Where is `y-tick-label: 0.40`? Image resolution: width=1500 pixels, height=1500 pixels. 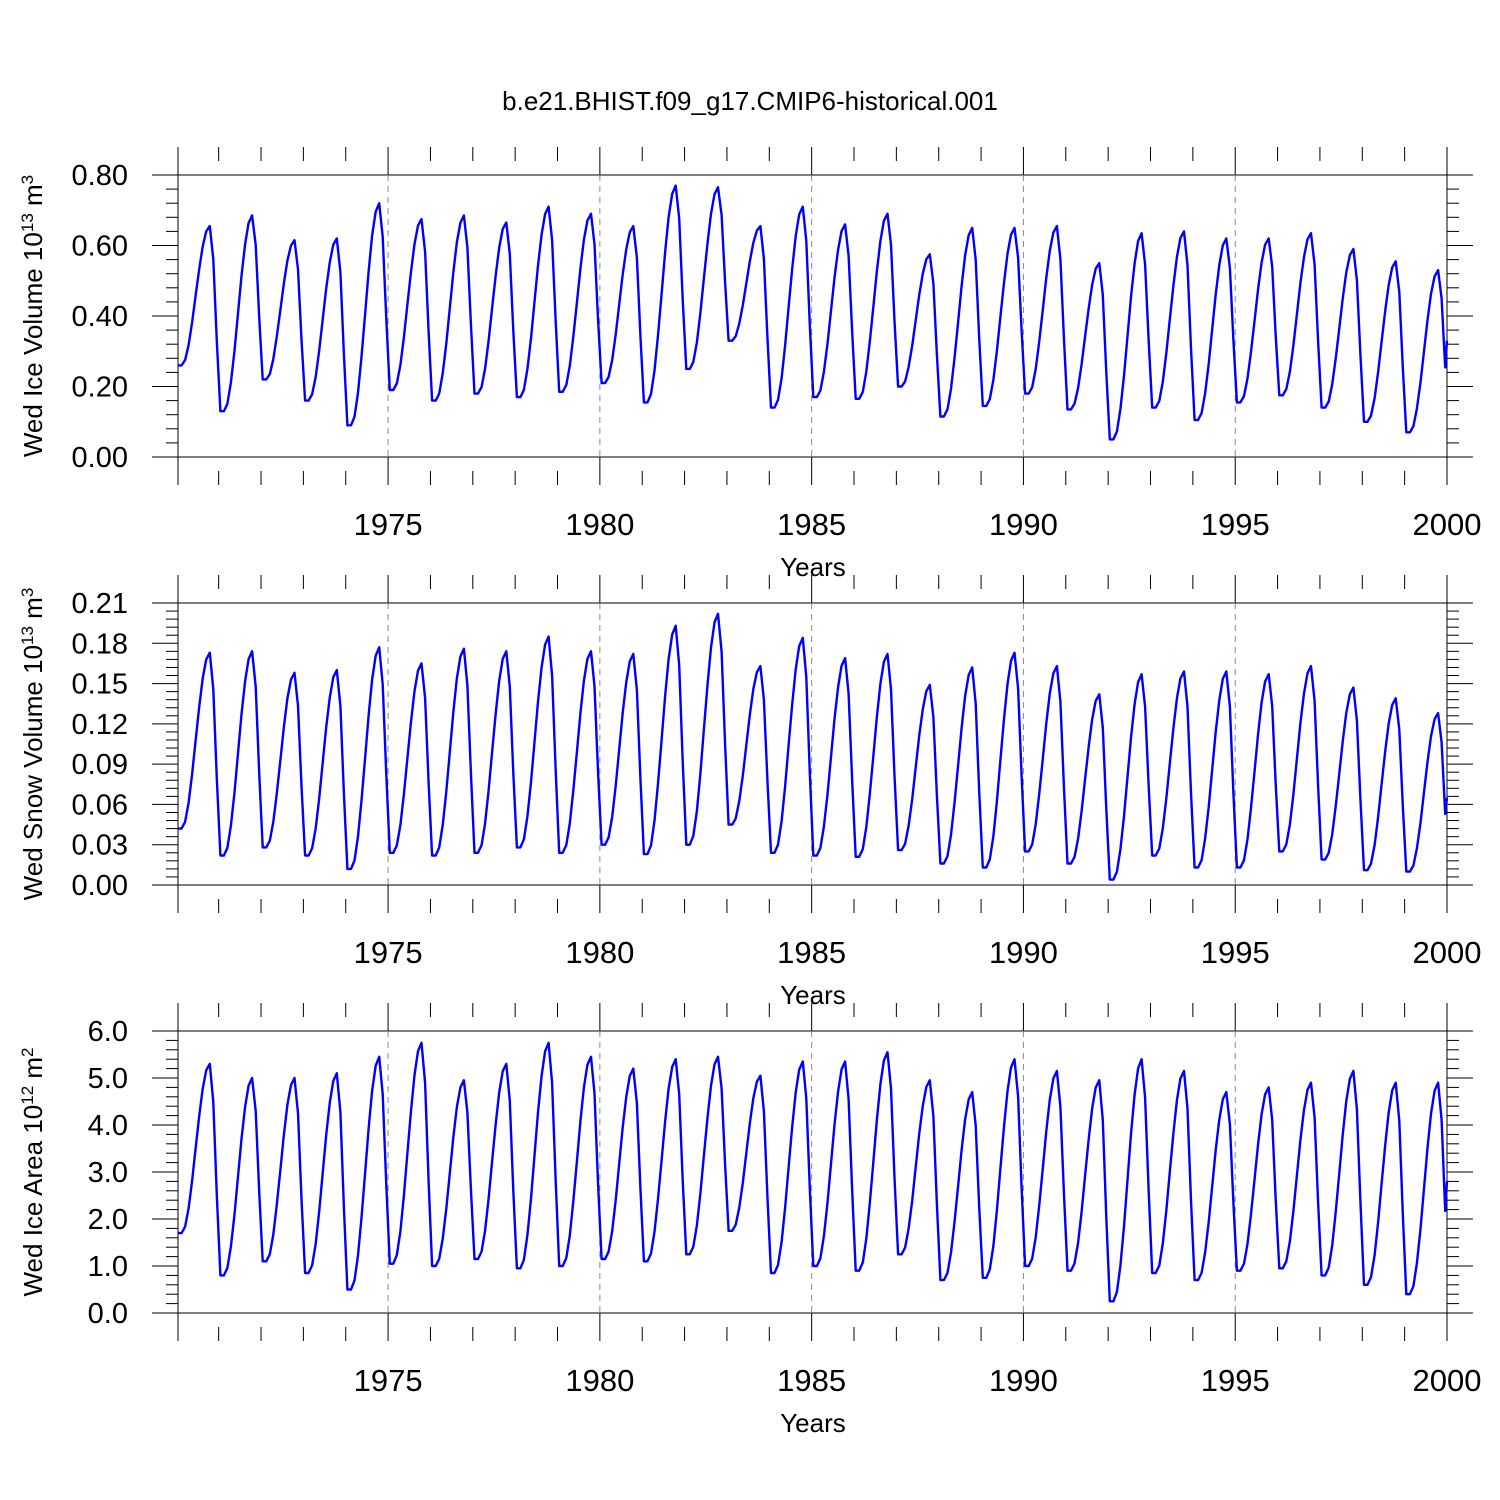 y-tick-label: 0.40 is located at coordinates (100, 317).